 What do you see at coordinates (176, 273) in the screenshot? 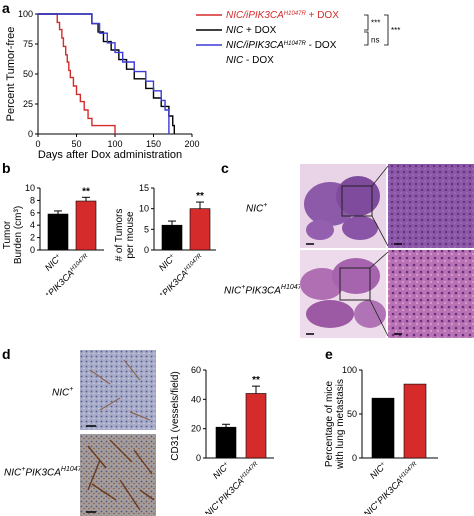
I see `tumors-per-mouse-category-label-1: NIC+PIK3CAH1047R` at bounding box center [176, 273].